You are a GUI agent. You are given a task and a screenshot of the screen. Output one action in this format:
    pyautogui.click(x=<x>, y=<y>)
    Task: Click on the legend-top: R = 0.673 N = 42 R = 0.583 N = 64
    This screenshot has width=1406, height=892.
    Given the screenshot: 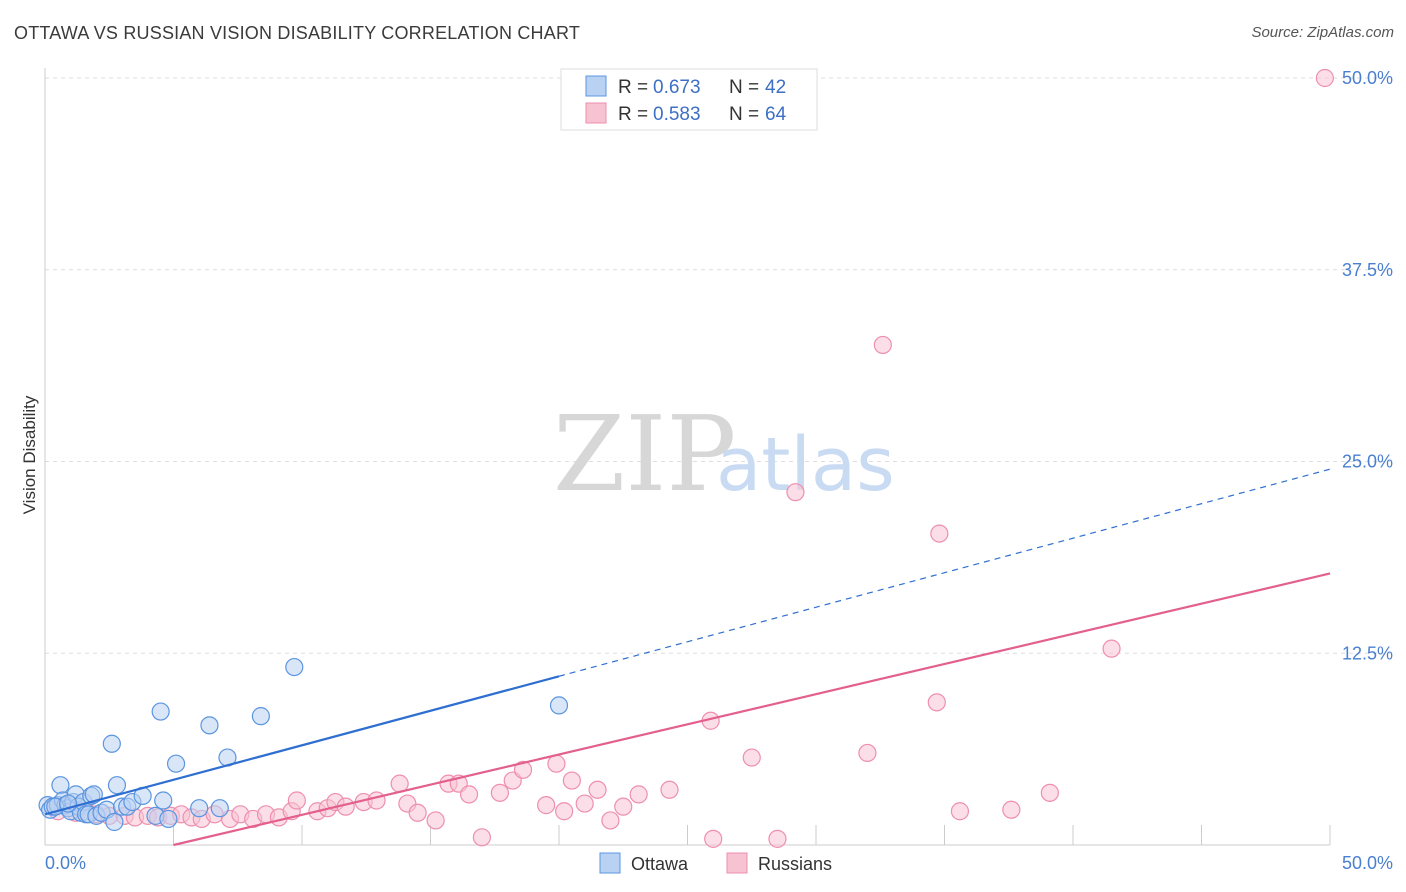 What is the action you would take?
    pyautogui.click(x=689, y=99)
    